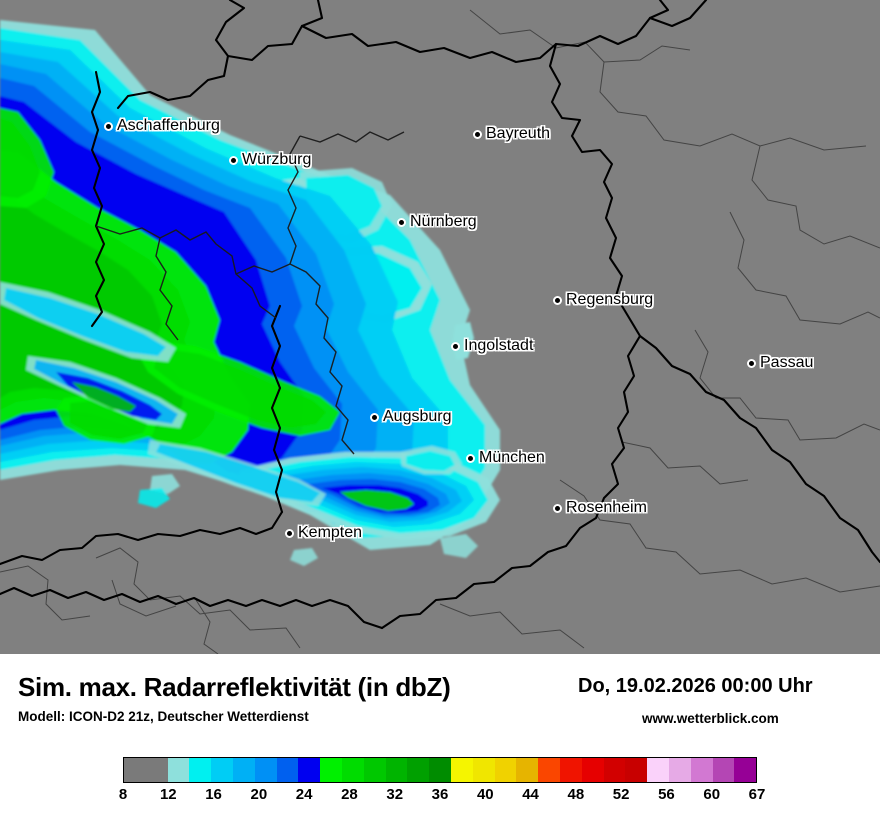  Describe the element at coordinates (787, 362) in the screenshot. I see `city-label: Passau` at that location.